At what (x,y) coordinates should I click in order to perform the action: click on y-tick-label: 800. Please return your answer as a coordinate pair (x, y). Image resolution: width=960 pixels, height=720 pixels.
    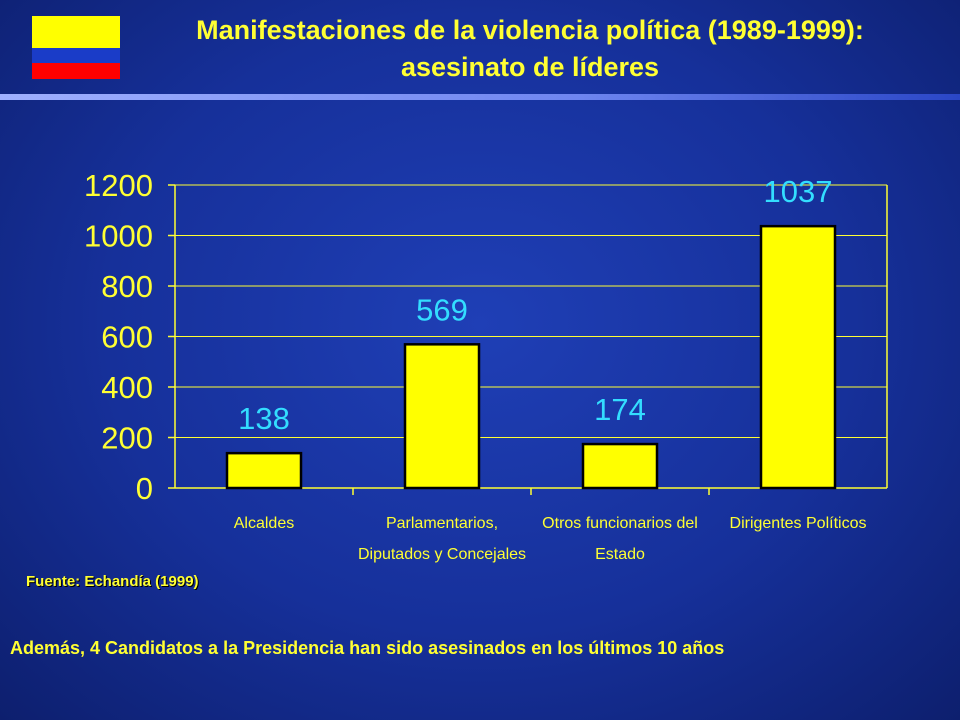
    Looking at the image, I should click on (127, 286).